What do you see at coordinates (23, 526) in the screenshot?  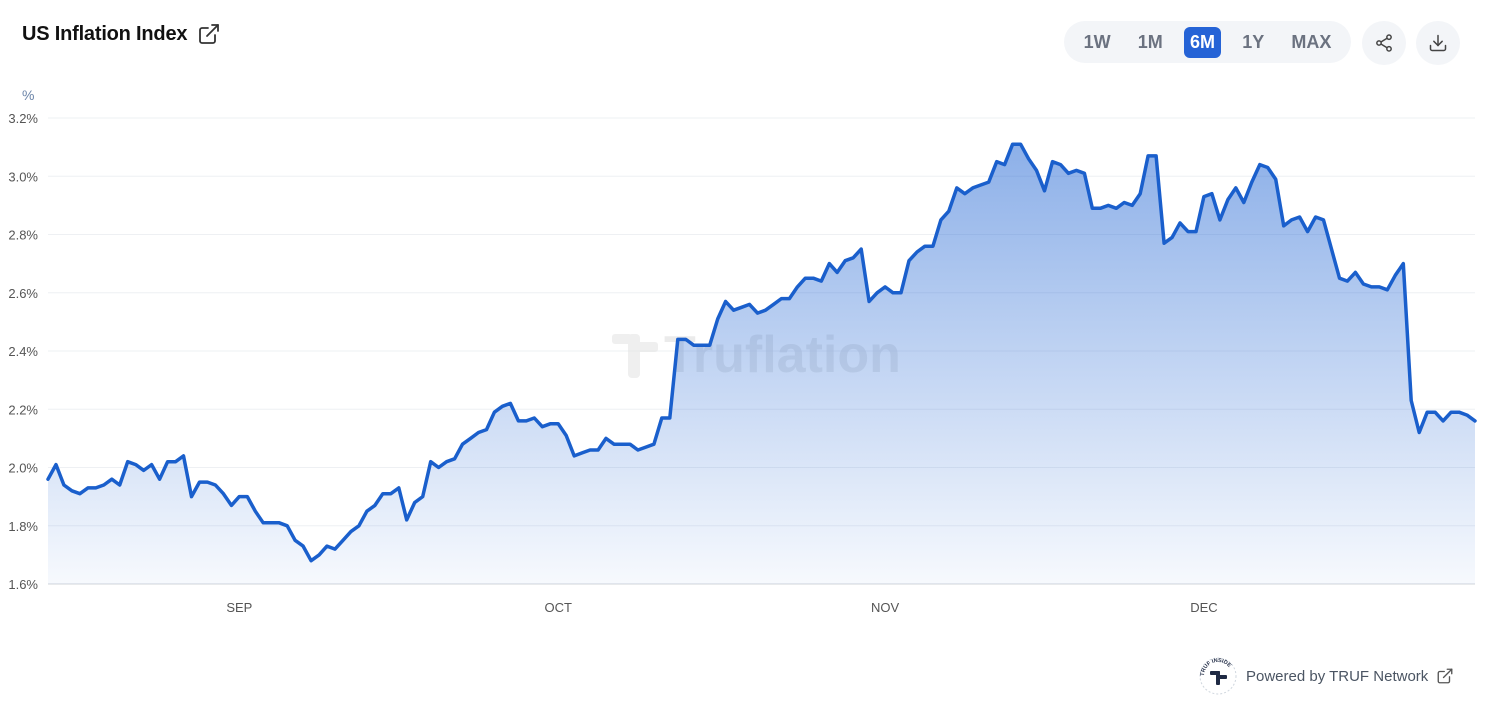 I see `y-tick-label: 1.8%` at bounding box center [23, 526].